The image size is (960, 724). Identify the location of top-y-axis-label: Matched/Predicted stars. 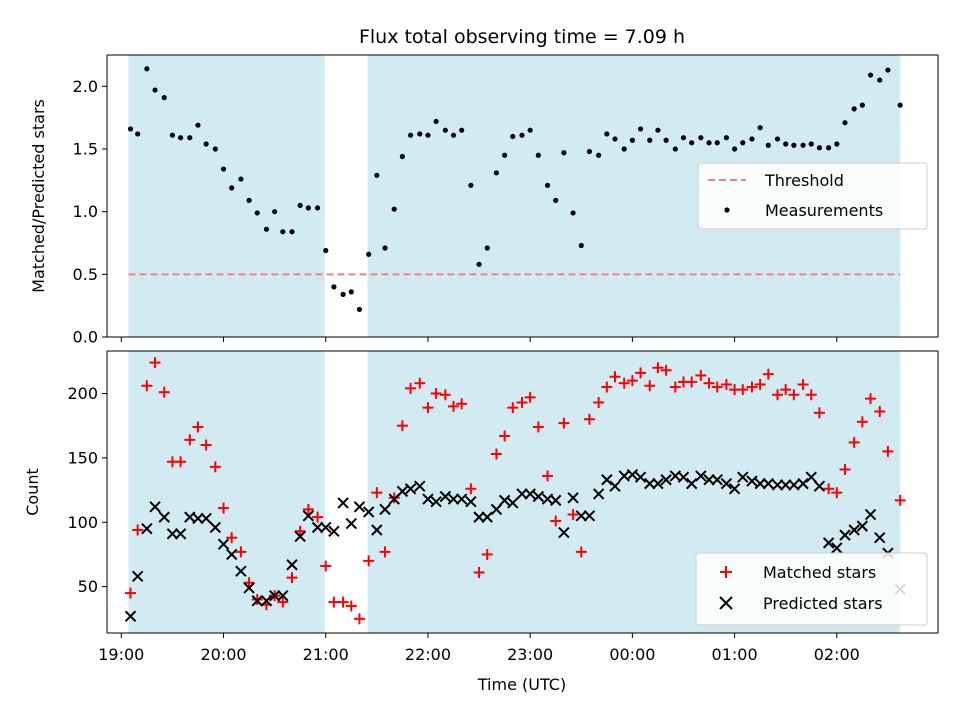
(38, 196).